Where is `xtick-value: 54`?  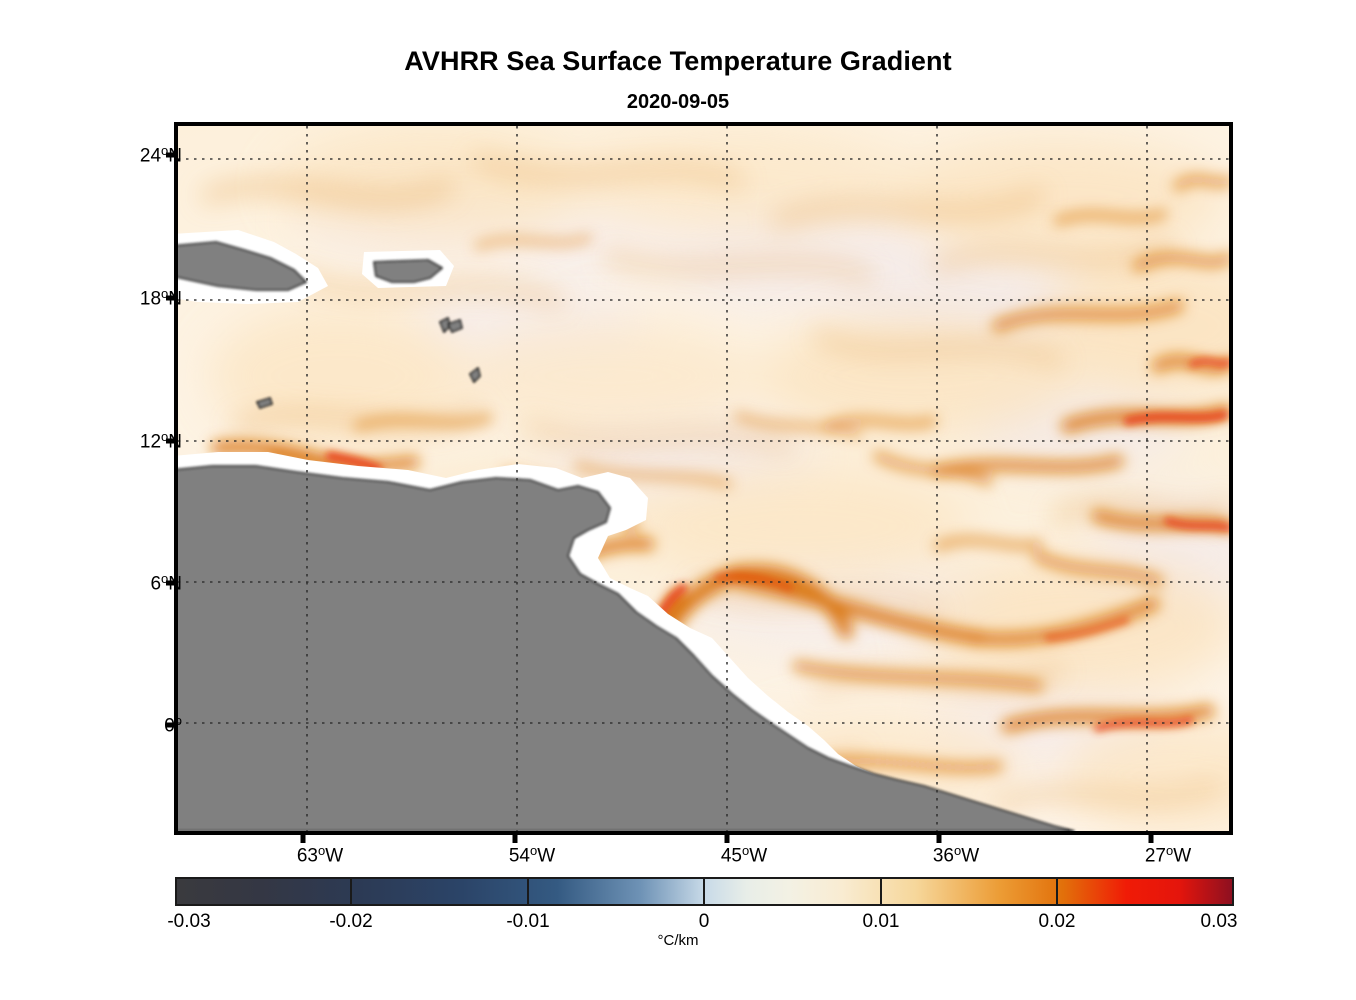 xtick-value: 54 is located at coordinates (519, 856).